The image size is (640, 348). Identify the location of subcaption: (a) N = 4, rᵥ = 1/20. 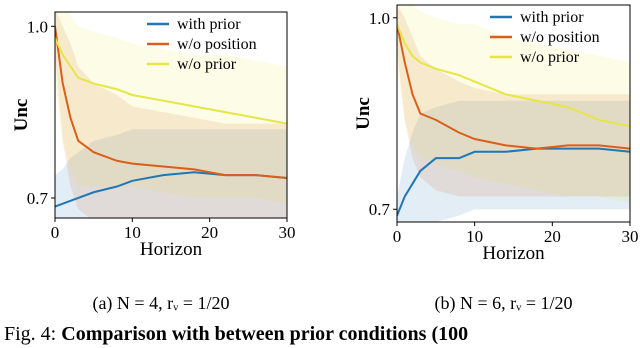
(160, 303).